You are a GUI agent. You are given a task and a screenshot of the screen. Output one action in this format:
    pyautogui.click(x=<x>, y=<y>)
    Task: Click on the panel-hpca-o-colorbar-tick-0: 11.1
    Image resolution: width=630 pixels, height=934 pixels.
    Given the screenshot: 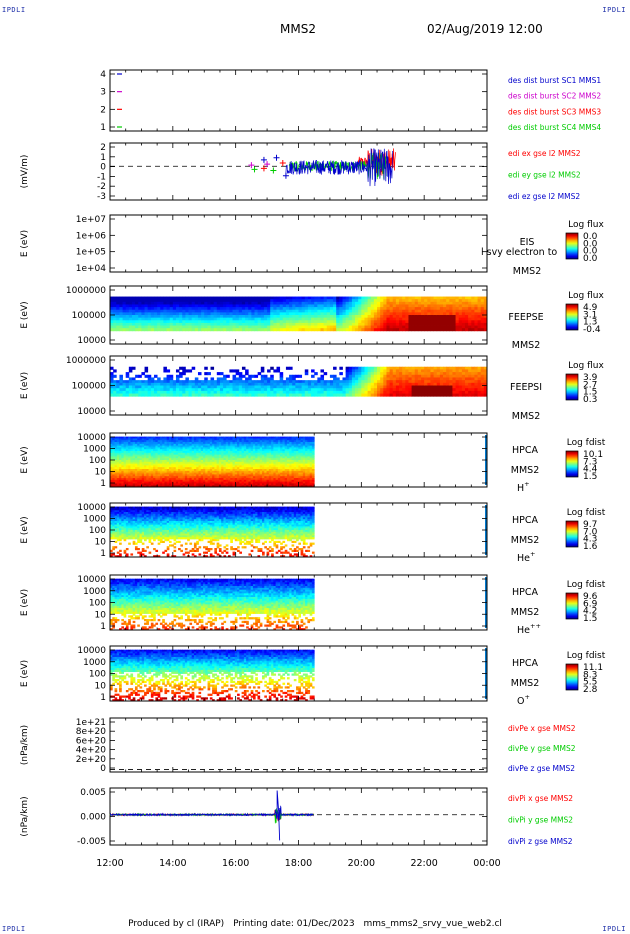 What is the action you would take?
    pyautogui.click(x=593, y=668)
    